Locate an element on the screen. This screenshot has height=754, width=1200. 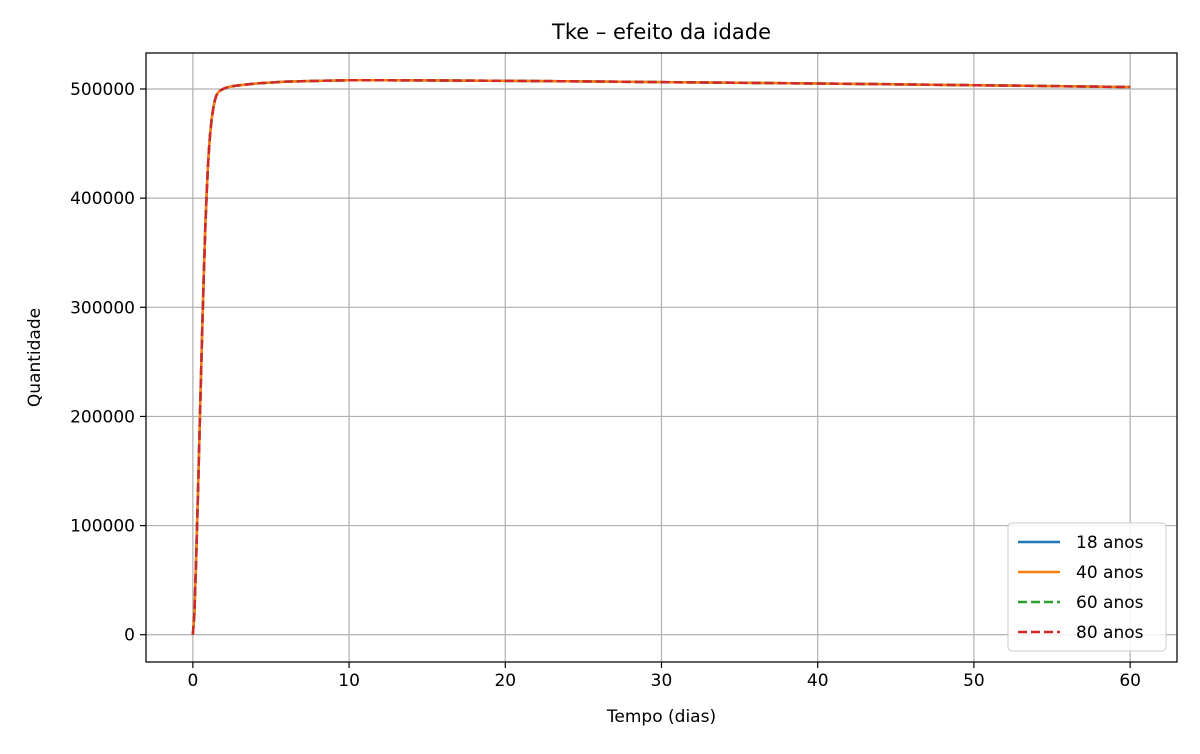
x-tick-label: 10 is located at coordinates (349, 681).